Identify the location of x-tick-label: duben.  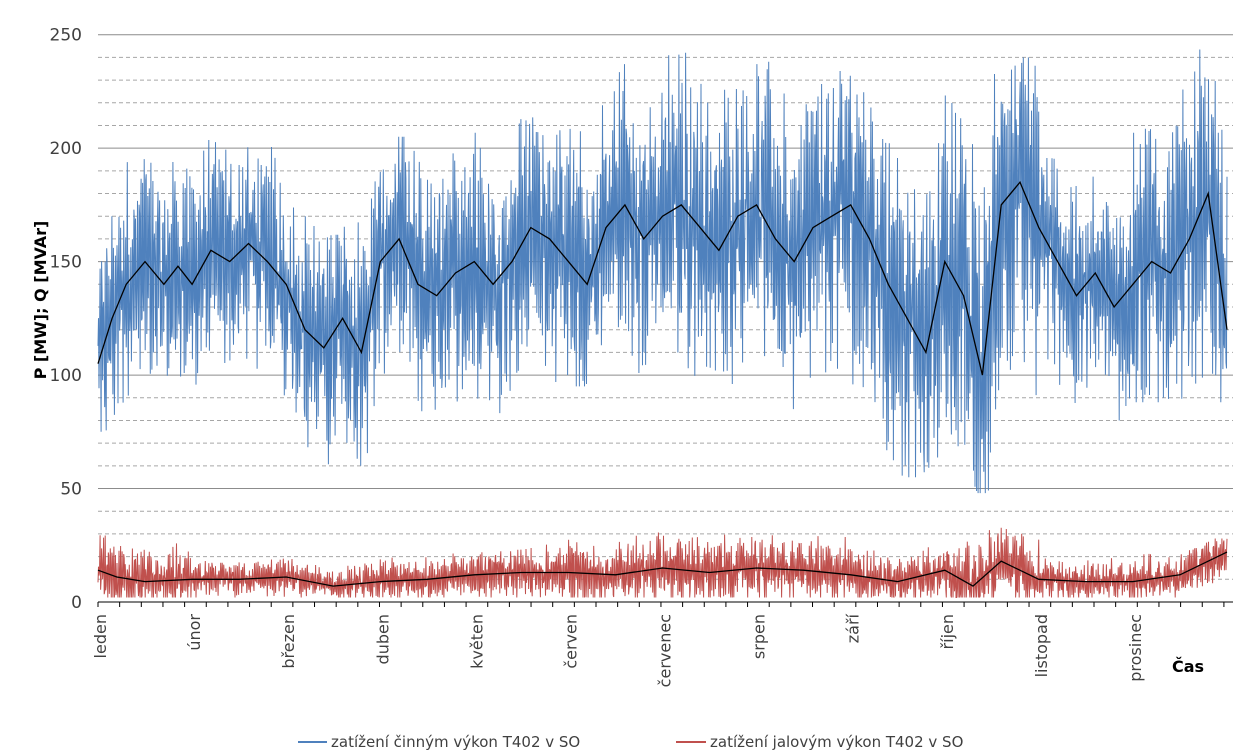
(382, 639).